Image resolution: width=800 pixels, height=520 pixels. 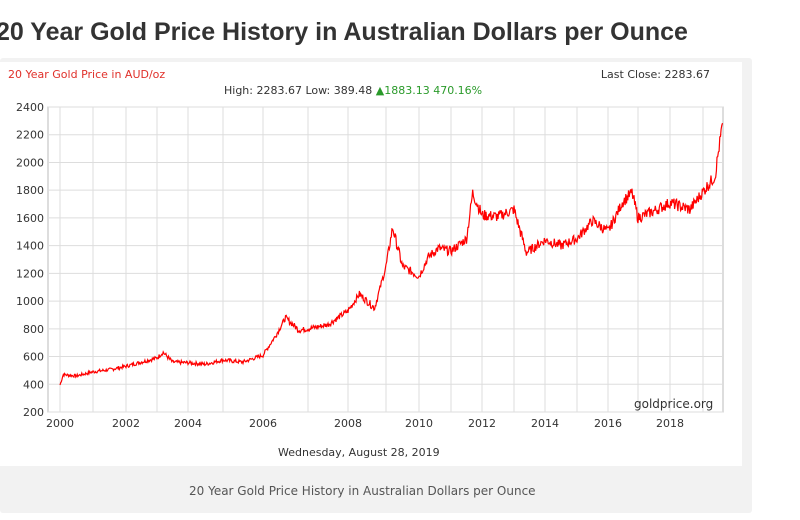 What do you see at coordinates (30, 273) in the screenshot?
I see `y-tick-label: 1200` at bounding box center [30, 273].